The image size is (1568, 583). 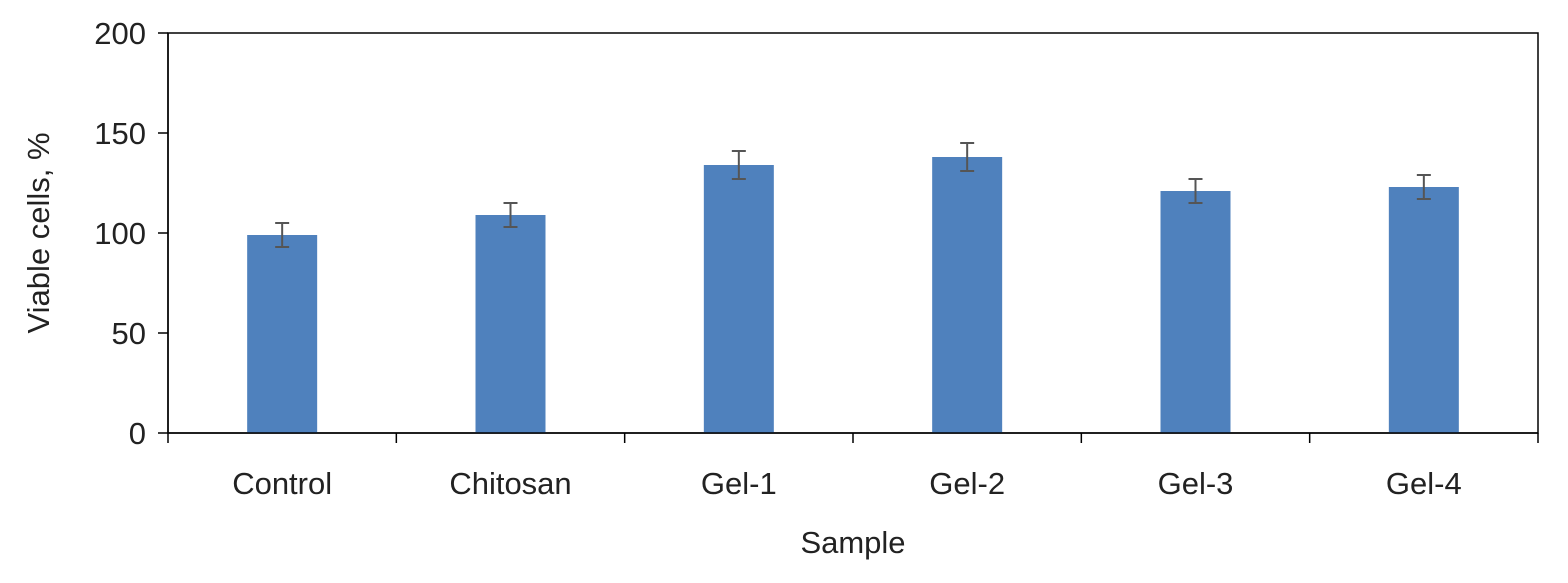 What do you see at coordinates (129, 333) in the screenshot?
I see `y-tick-label: 50` at bounding box center [129, 333].